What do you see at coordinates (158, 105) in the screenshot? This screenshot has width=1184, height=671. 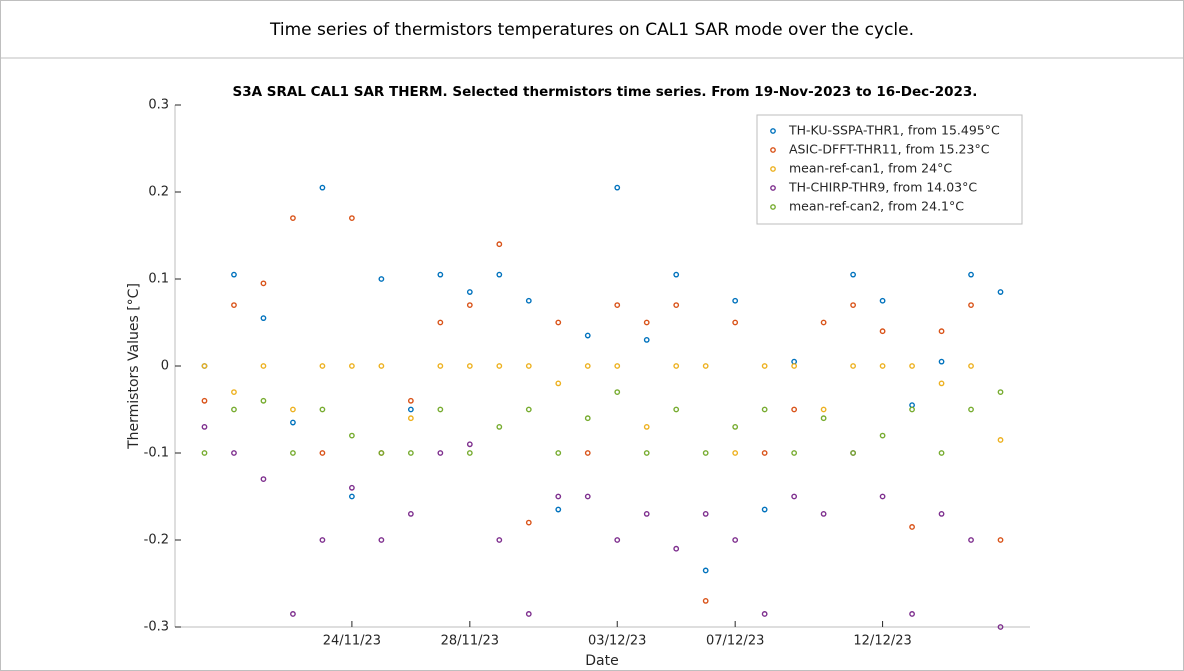 I see `y-tick-label: 0.3` at bounding box center [158, 105].